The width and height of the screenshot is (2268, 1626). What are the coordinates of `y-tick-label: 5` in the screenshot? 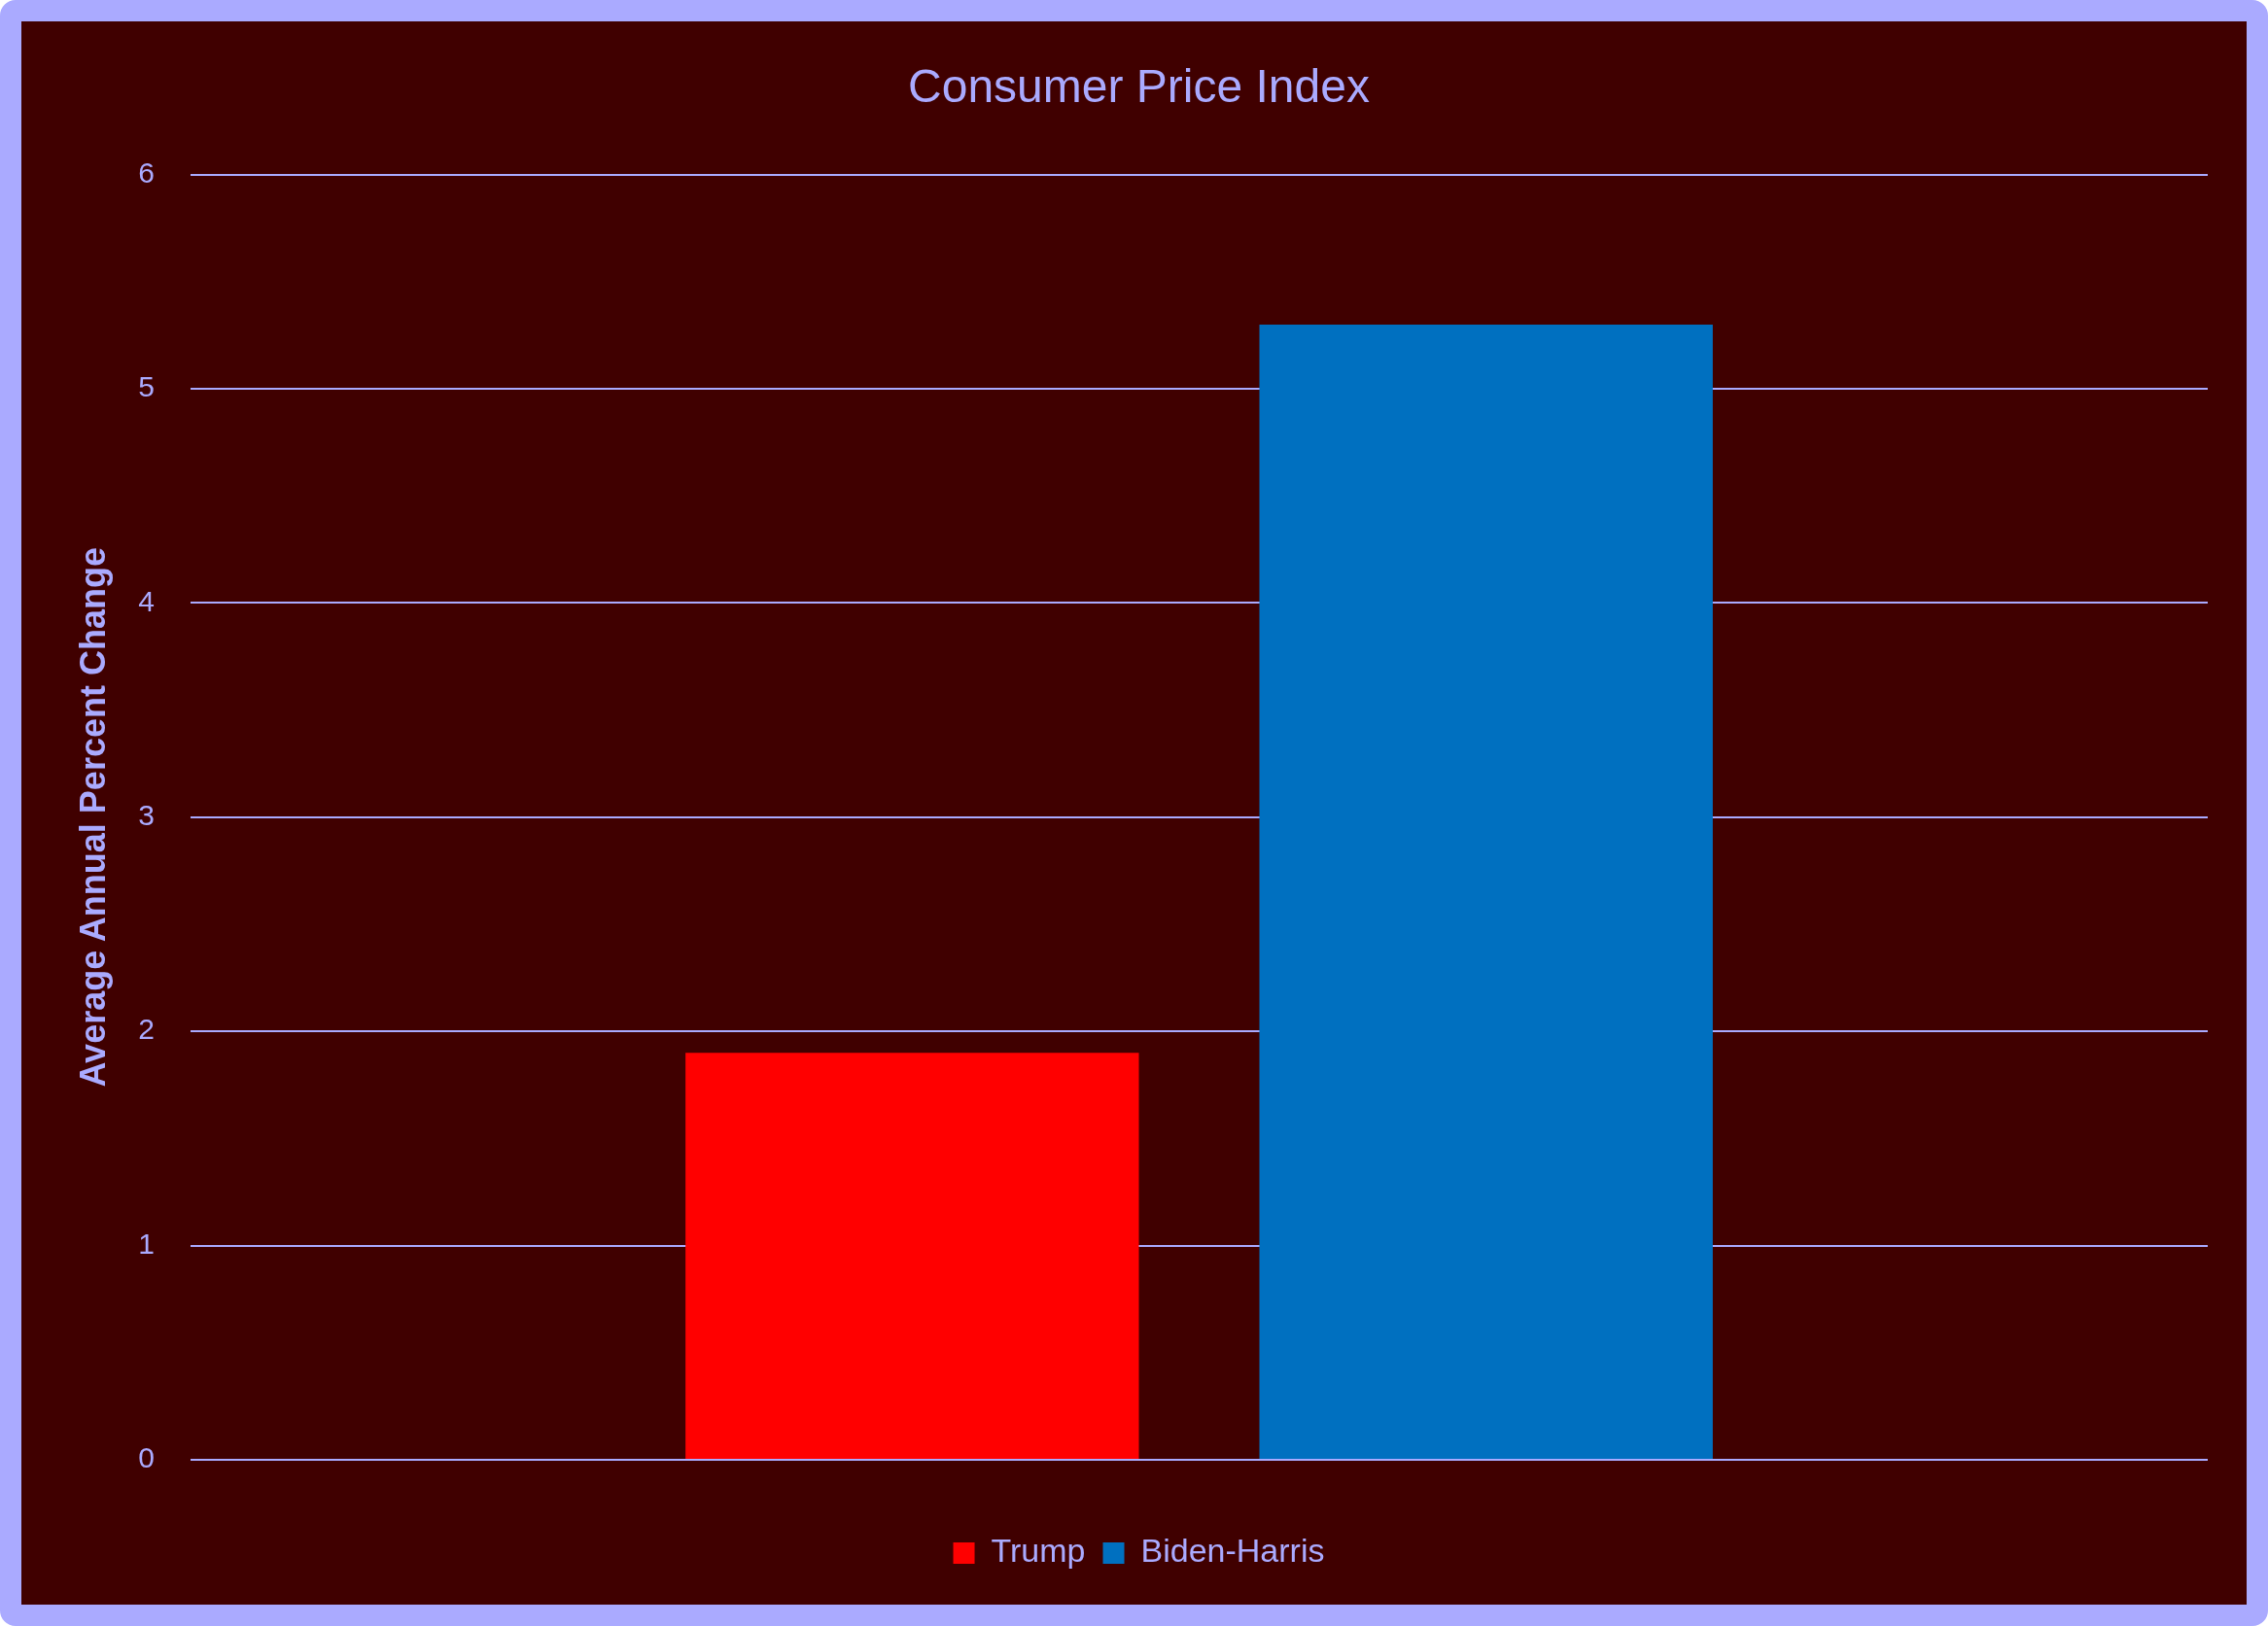 It's located at (147, 386).